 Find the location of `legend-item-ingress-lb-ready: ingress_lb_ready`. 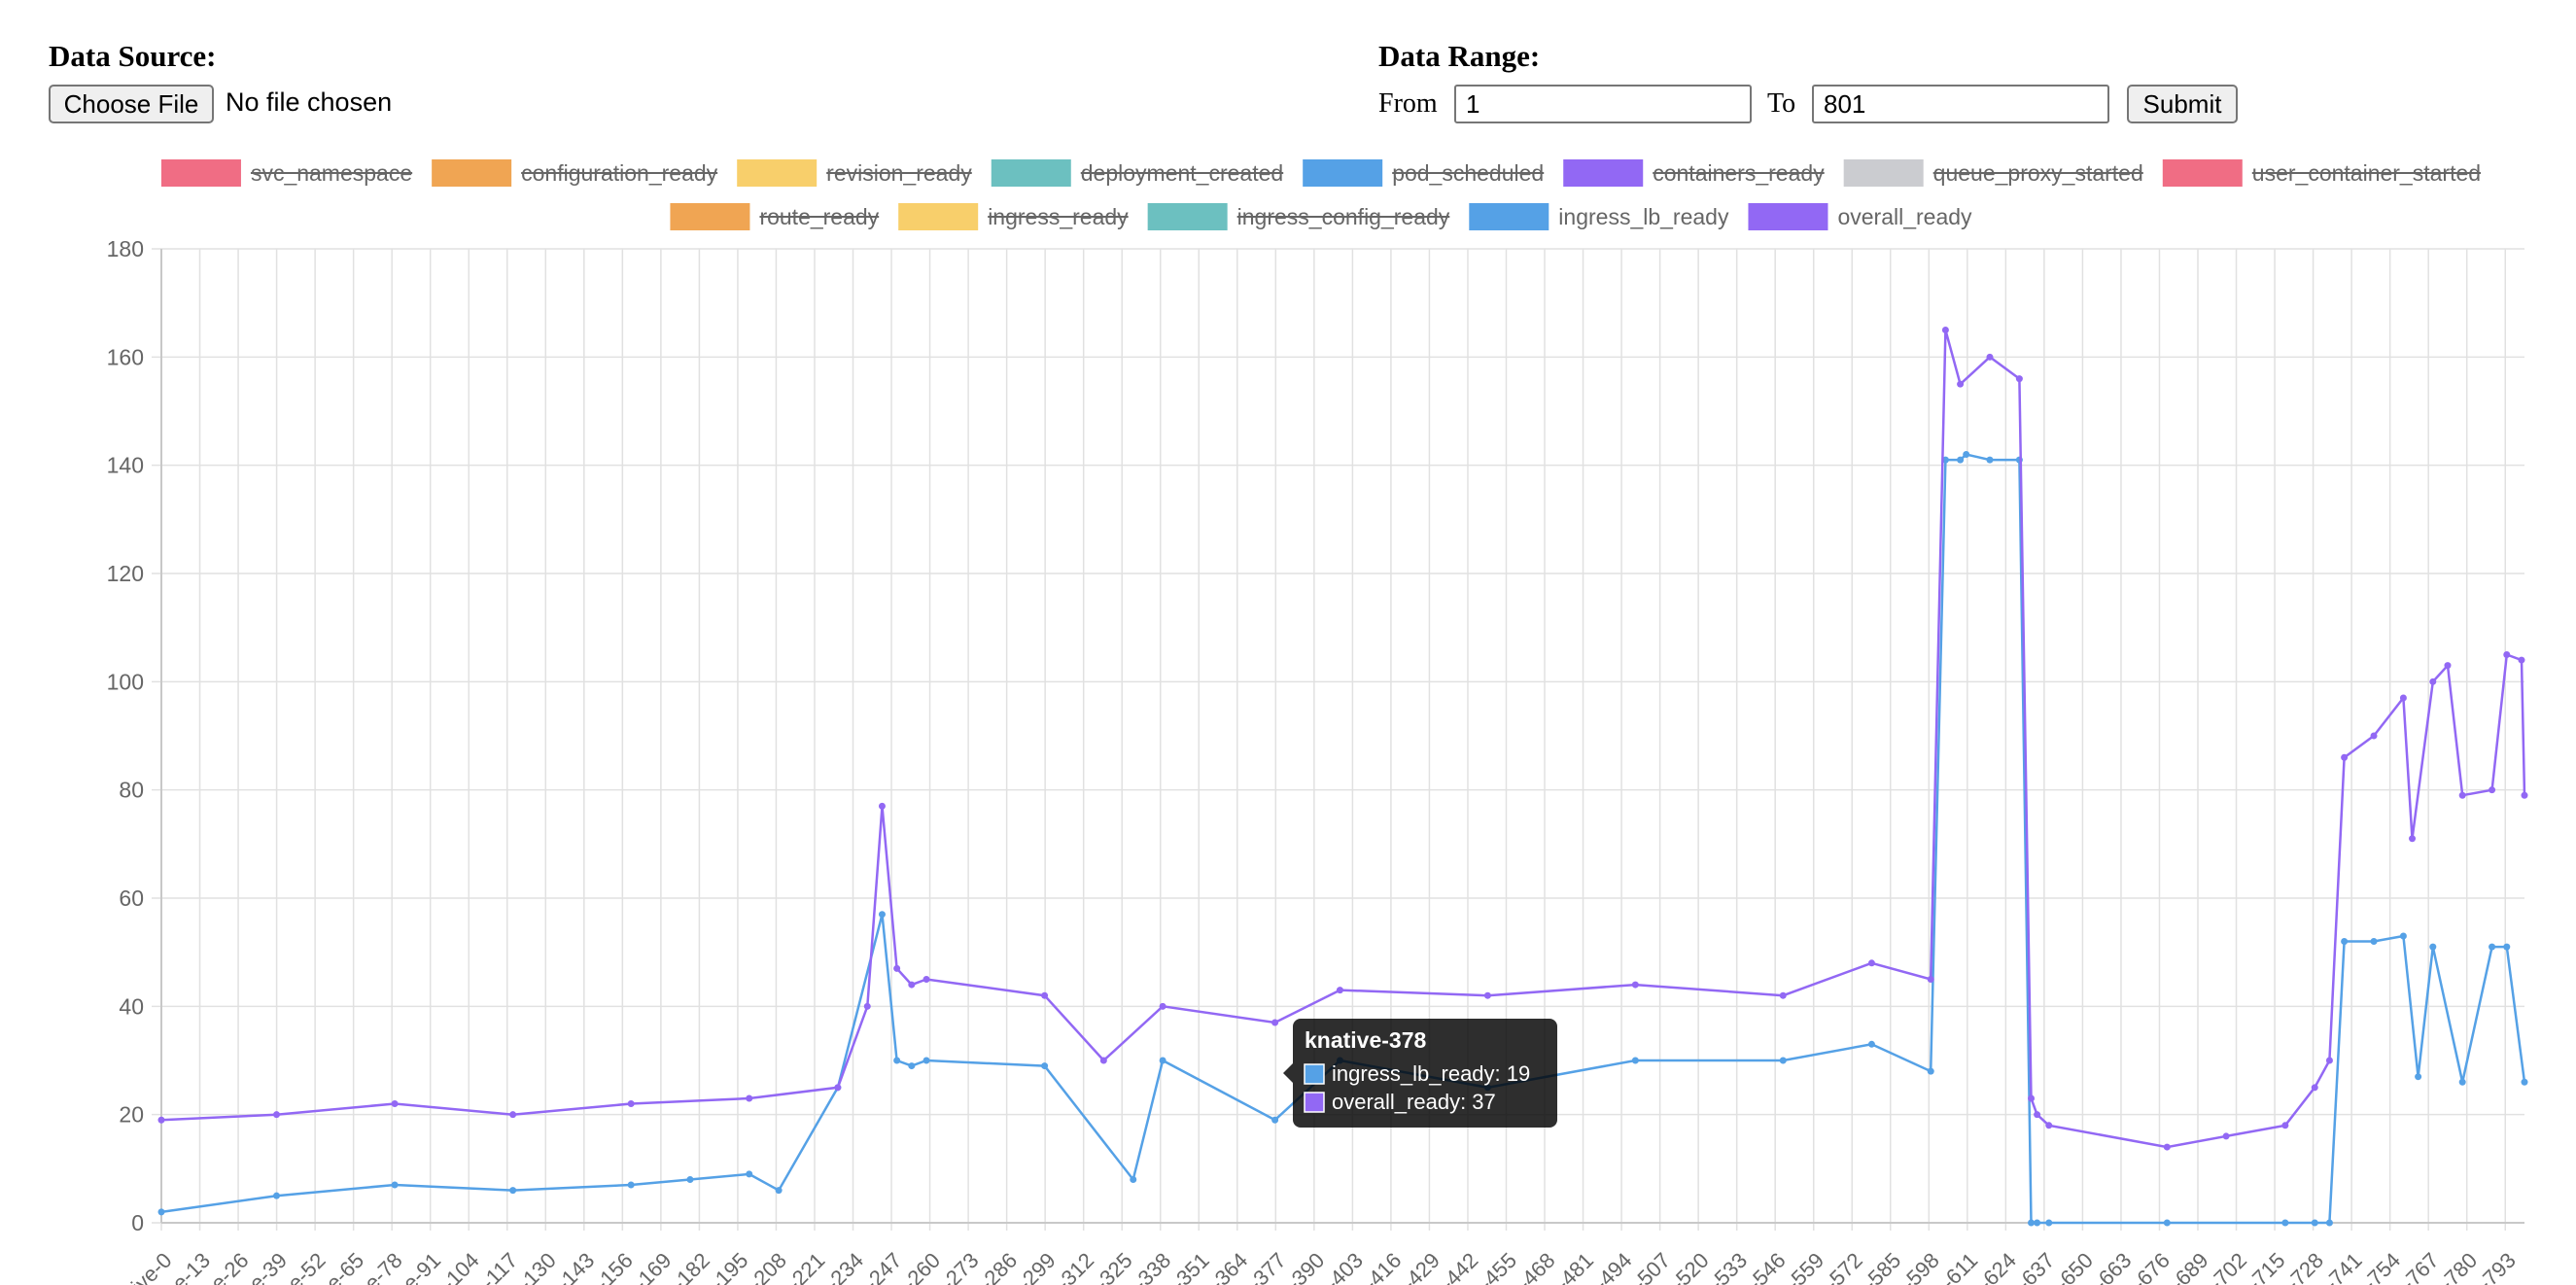

legend-item-ingress-lb-ready: ingress_lb_ready is located at coordinates (1599, 216).